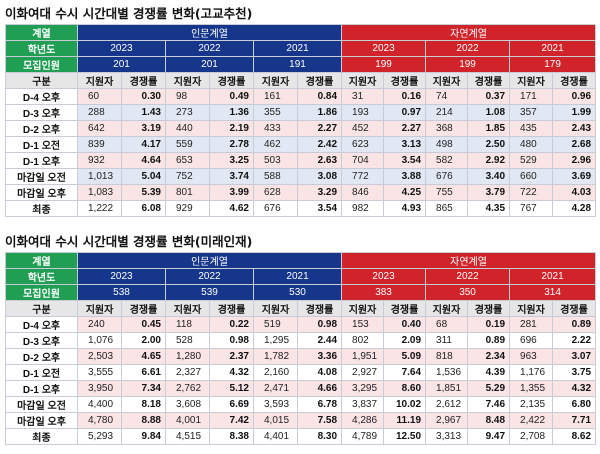 Image resolution: width=600 pixels, height=454 pixels. I want to click on ratio-cell: 3.69, so click(574, 176).